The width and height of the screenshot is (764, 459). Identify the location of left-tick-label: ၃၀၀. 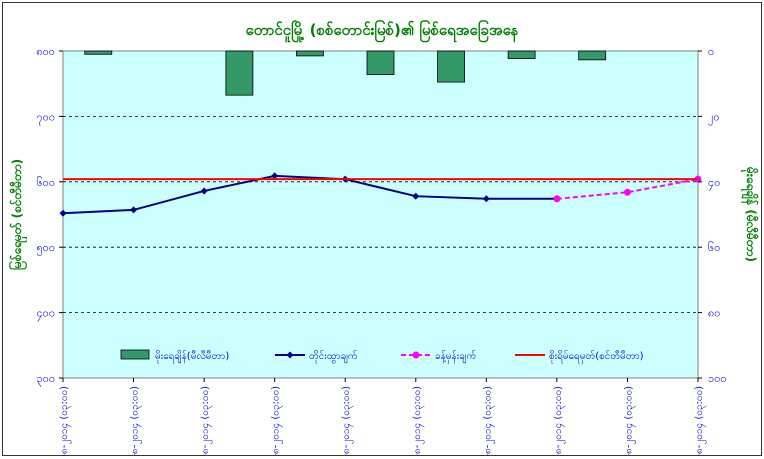
(45, 379).